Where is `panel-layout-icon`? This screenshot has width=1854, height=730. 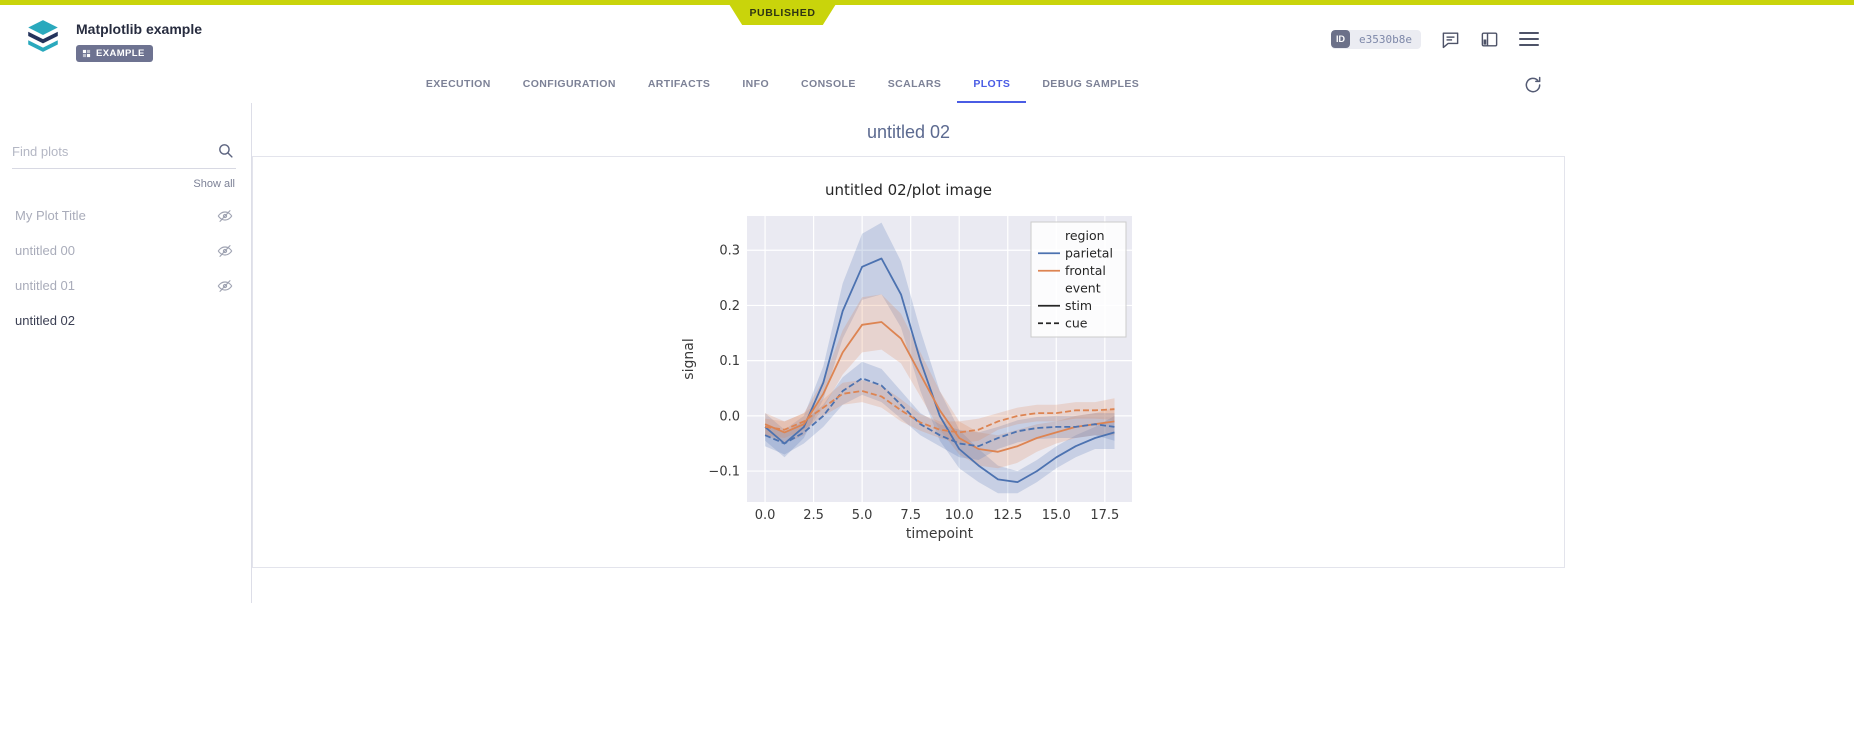 panel-layout-icon is located at coordinates (1489, 39).